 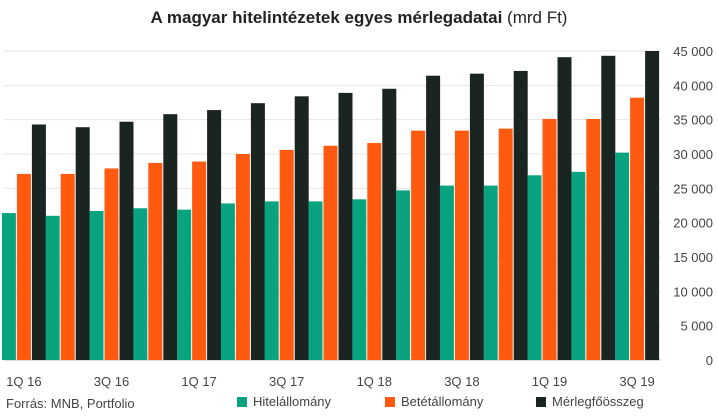 I want to click on x-tick-label: 3Q 17, so click(x=286, y=381).